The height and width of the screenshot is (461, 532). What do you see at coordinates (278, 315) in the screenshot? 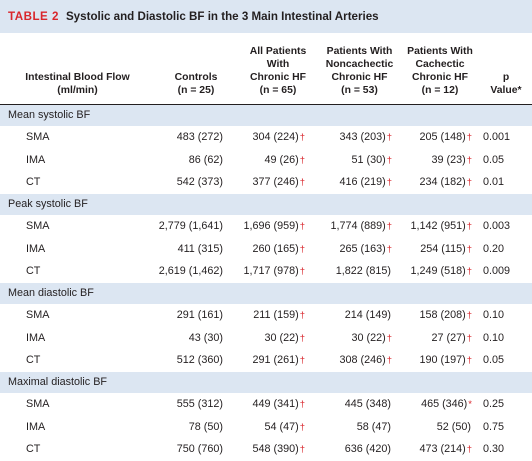
I see `cell-all-patients: 211 (159)†` at bounding box center [278, 315].